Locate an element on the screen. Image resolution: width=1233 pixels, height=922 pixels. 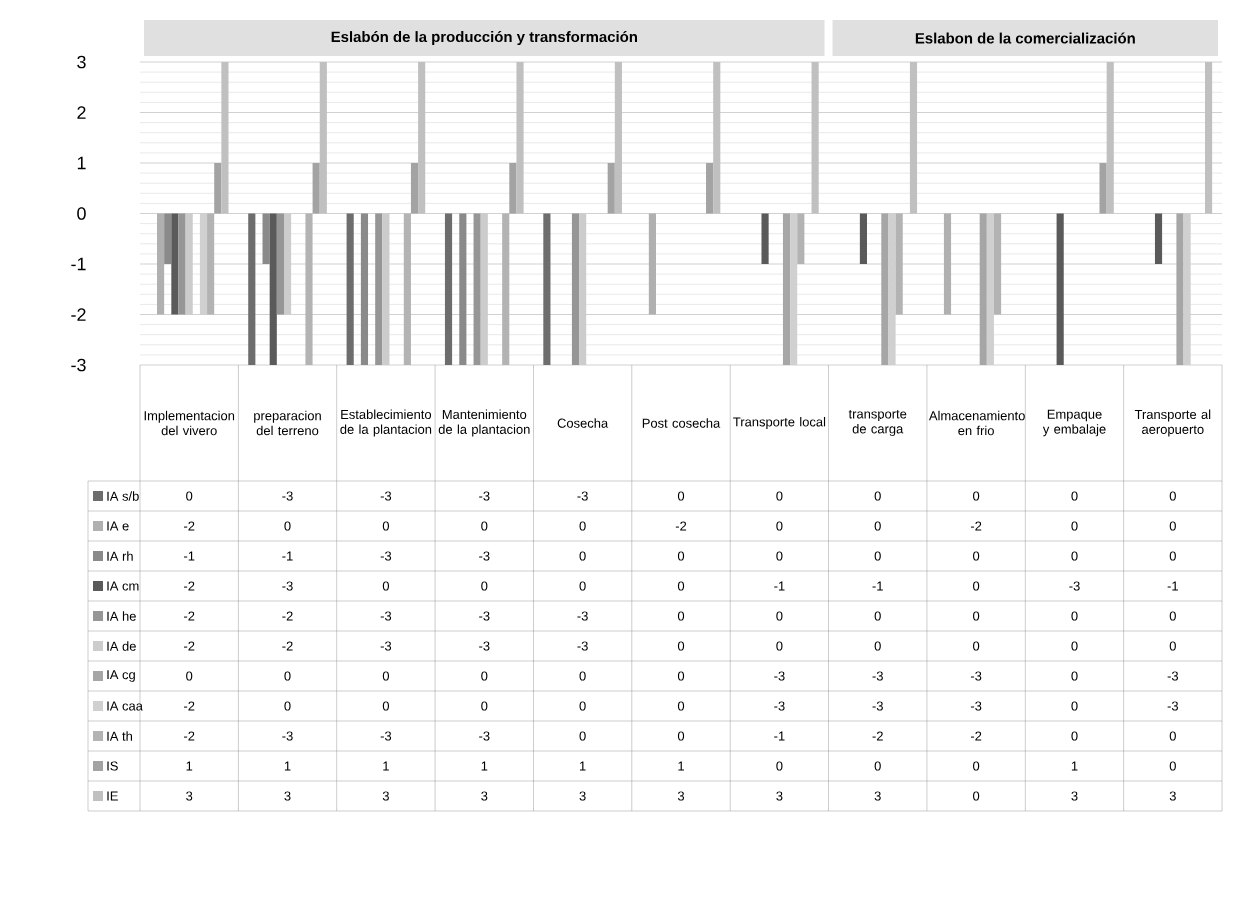
legend-label: IE is located at coordinates (112, 796).